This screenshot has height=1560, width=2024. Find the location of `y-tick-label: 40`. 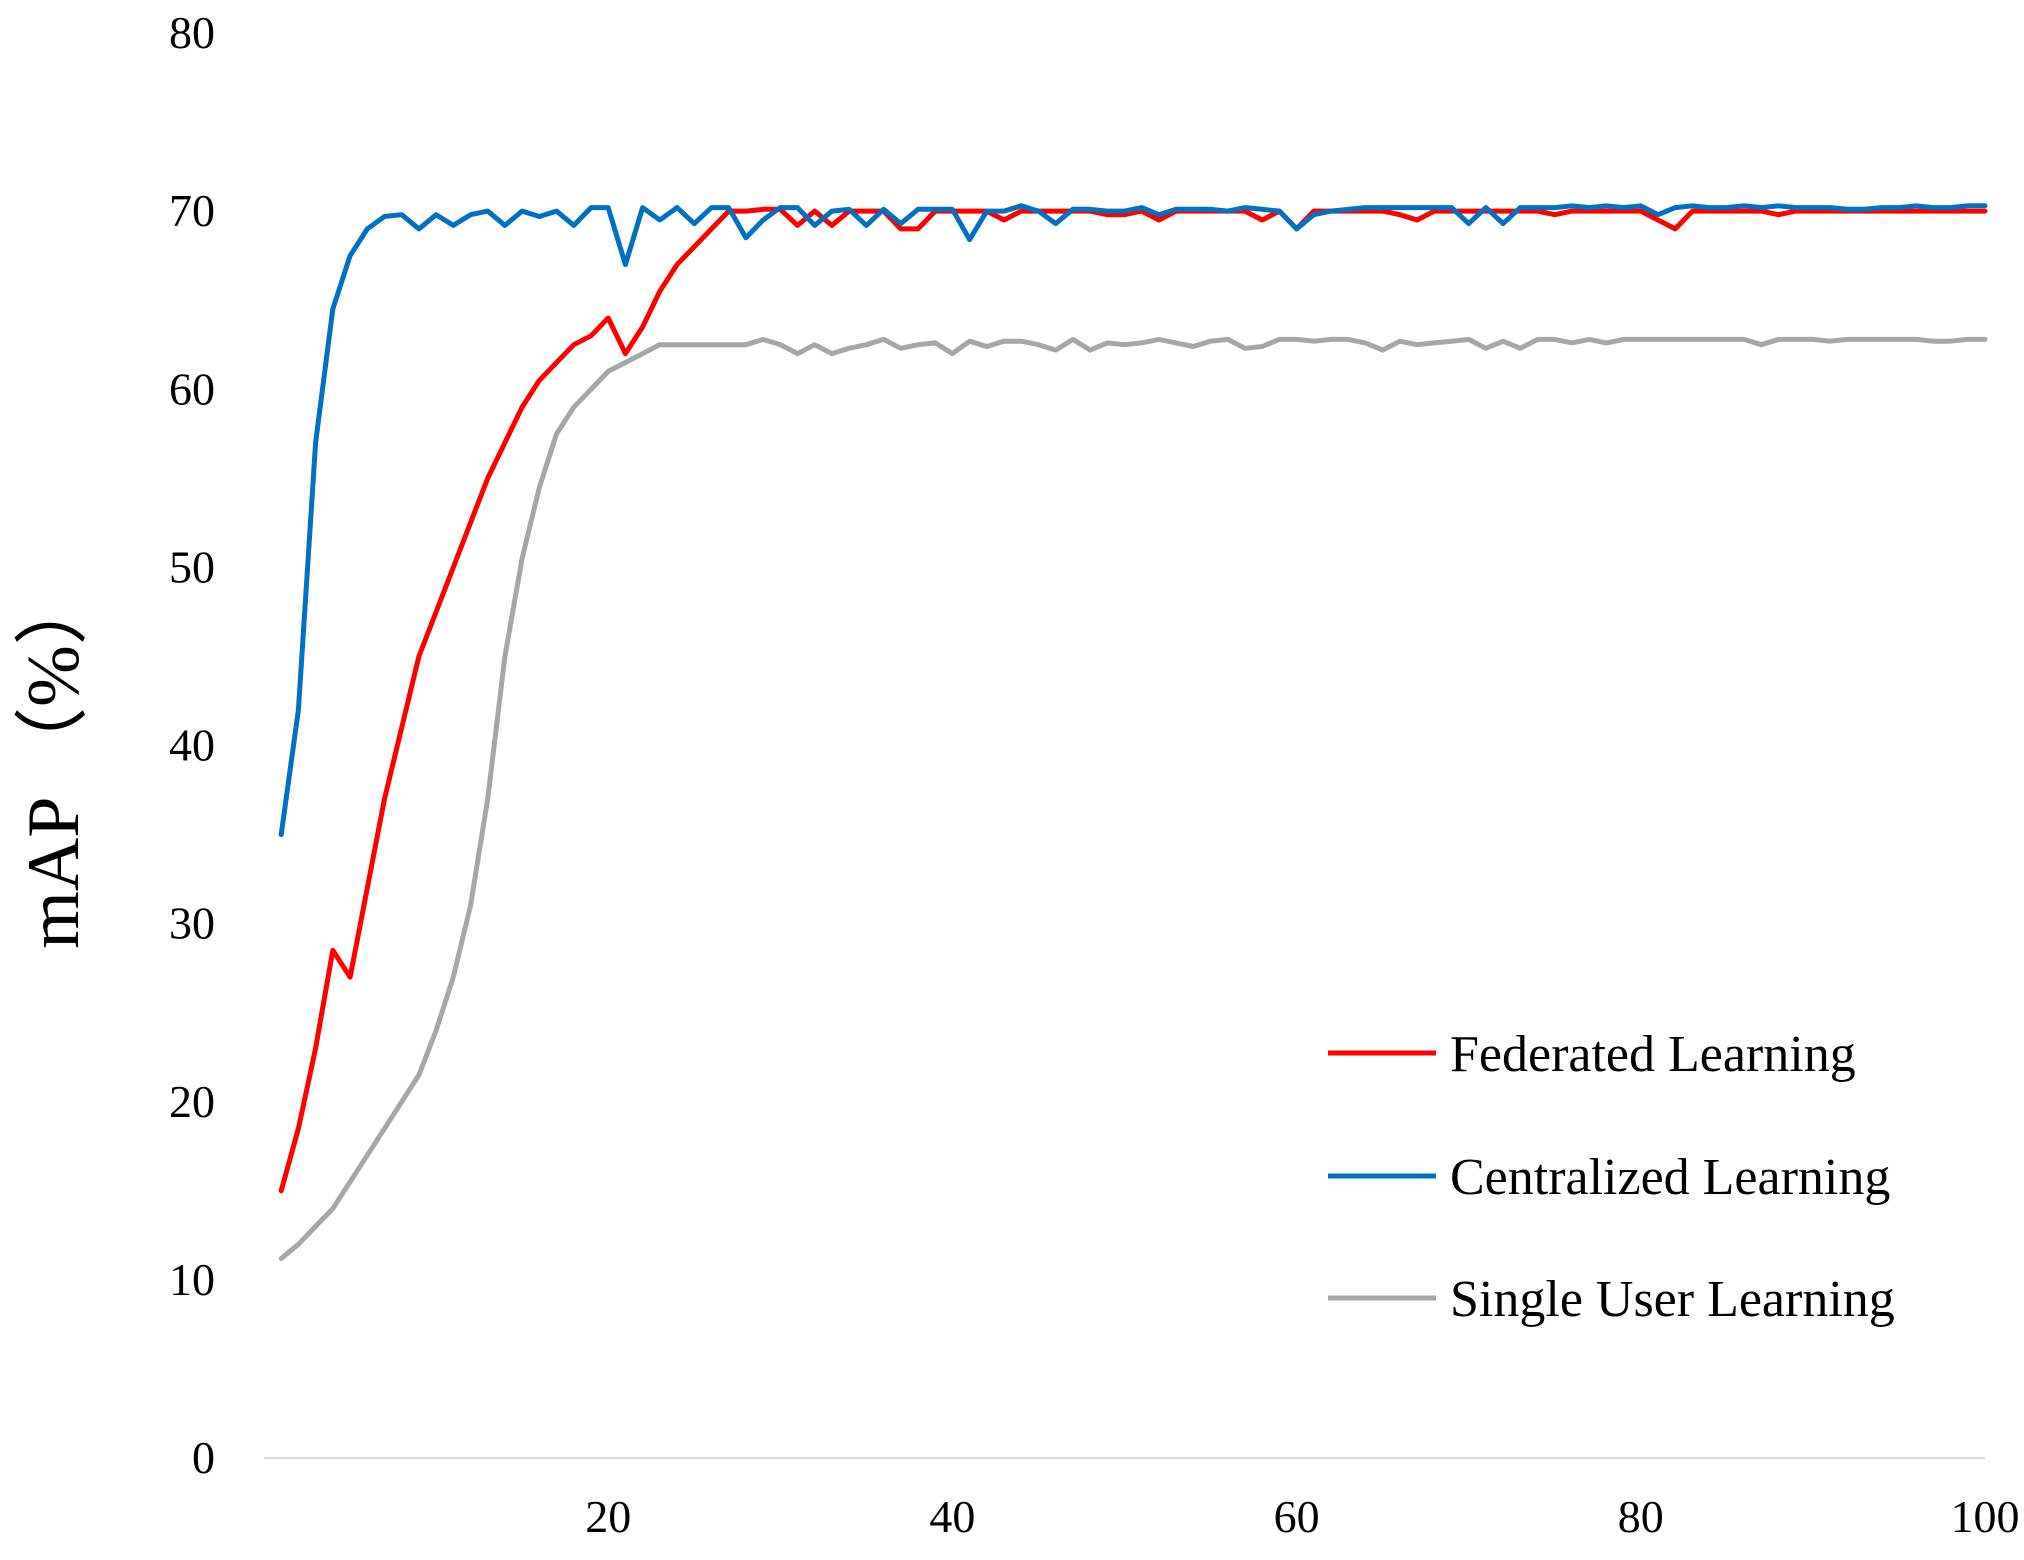

y-tick-label: 40 is located at coordinates (192, 745).